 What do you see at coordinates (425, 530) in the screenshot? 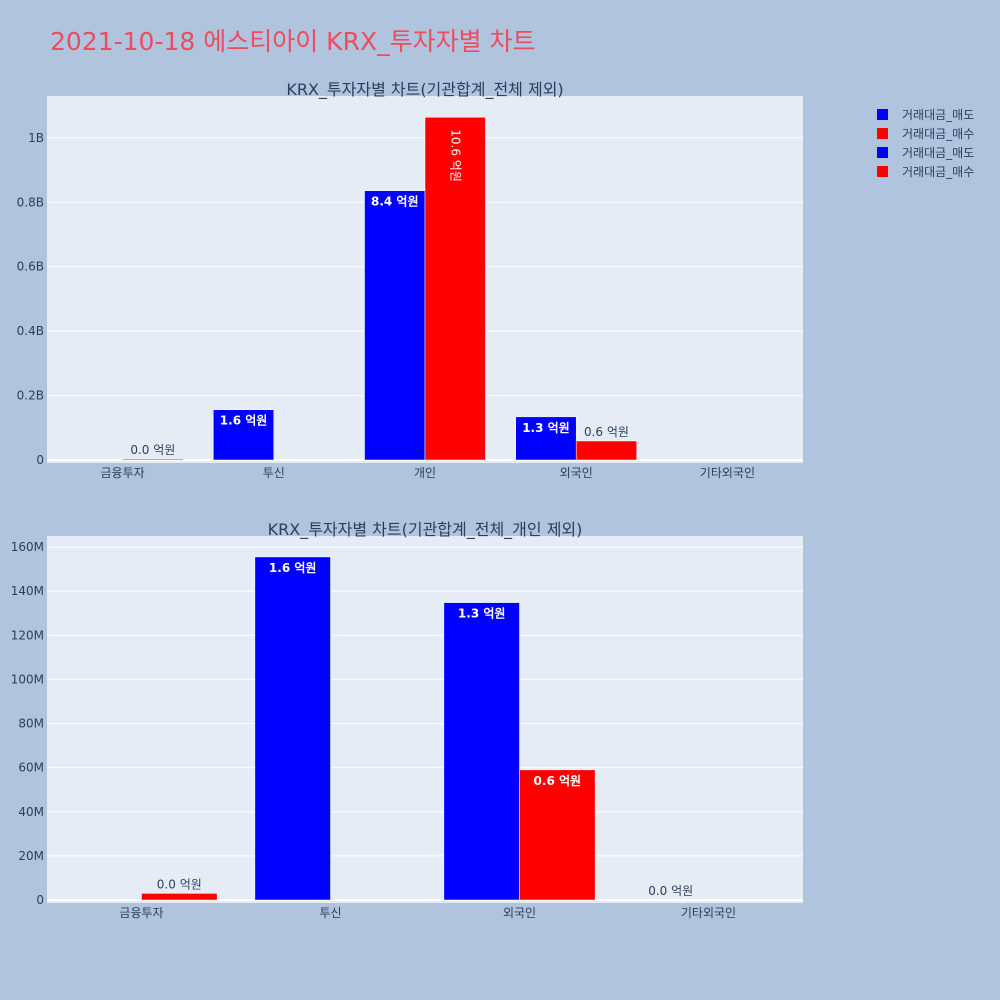
I see `chart-subtitle: KRX_투자자별 차트(기관합계_전체_개인 제외)` at bounding box center [425, 530].